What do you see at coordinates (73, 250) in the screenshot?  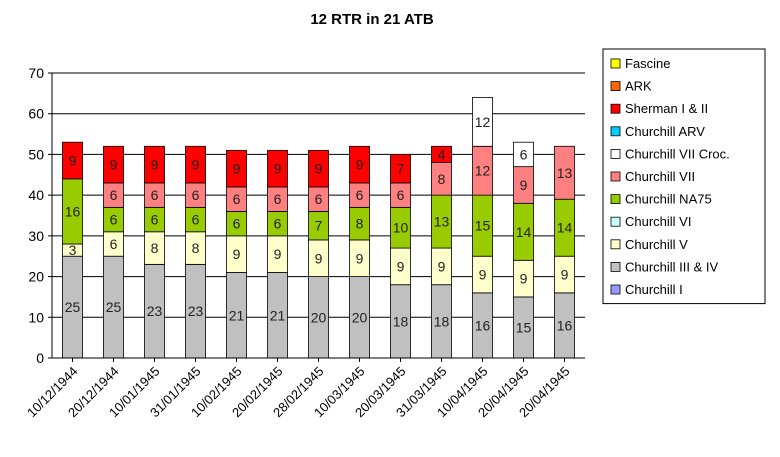 I see `bar-segment-label: 3` at bounding box center [73, 250].